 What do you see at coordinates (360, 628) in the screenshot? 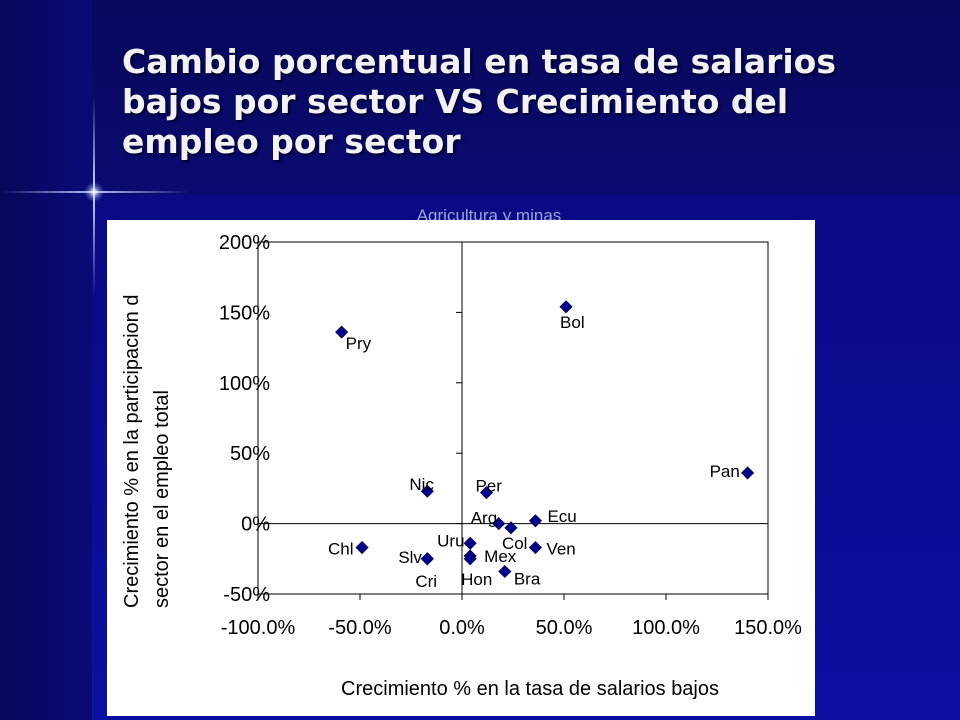
I see `x-tick-label: -50.0%` at bounding box center [360, 628].